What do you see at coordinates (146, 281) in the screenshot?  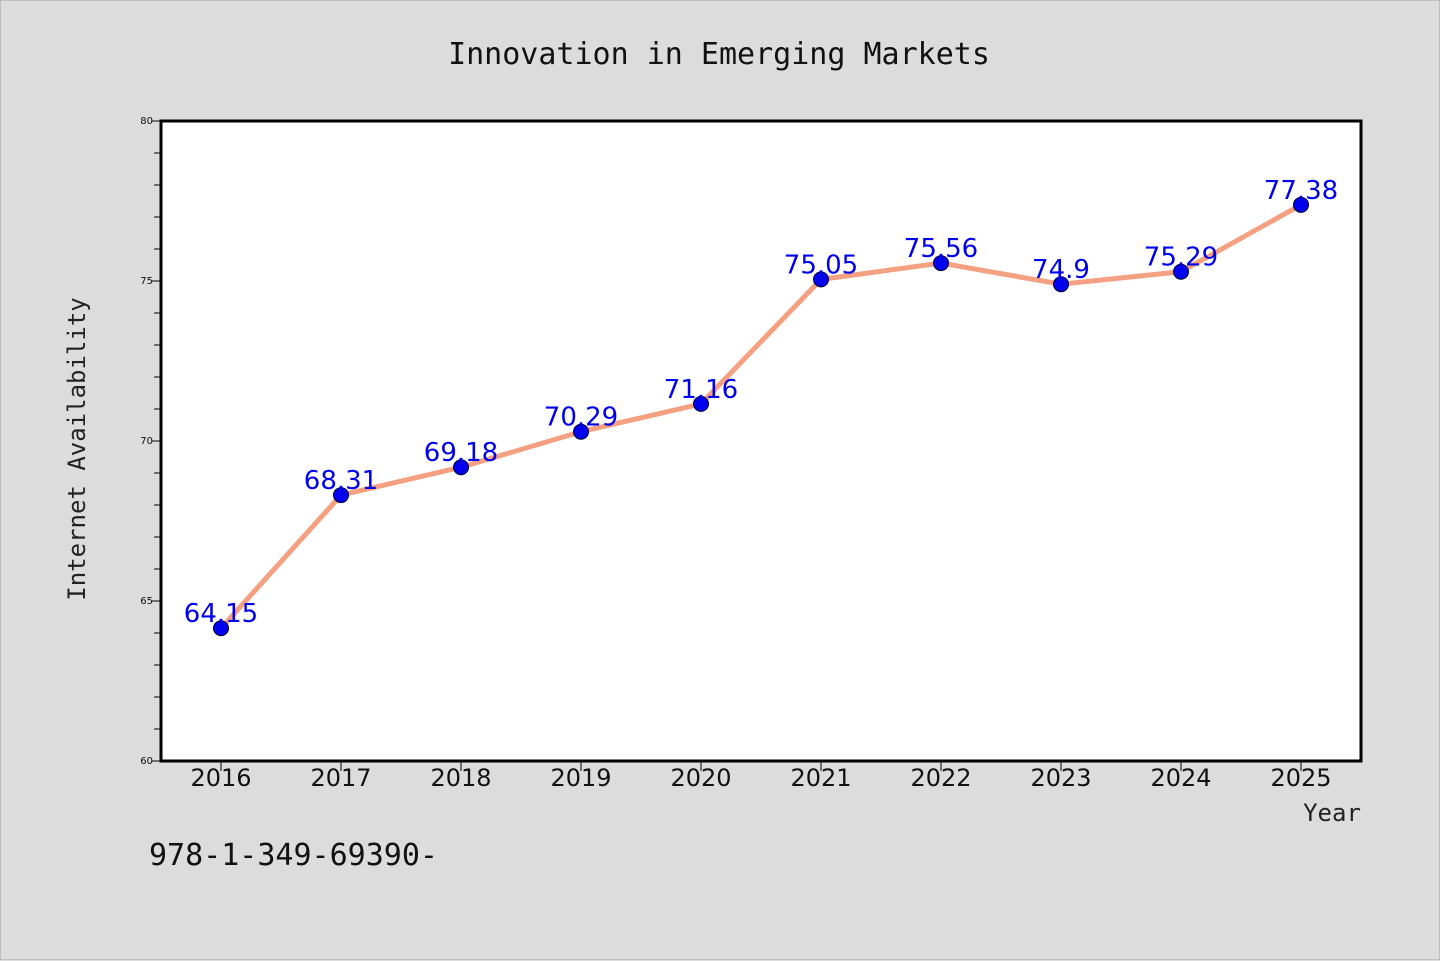 I see `y-tick-label: 75` at bounding box center [146, 281].